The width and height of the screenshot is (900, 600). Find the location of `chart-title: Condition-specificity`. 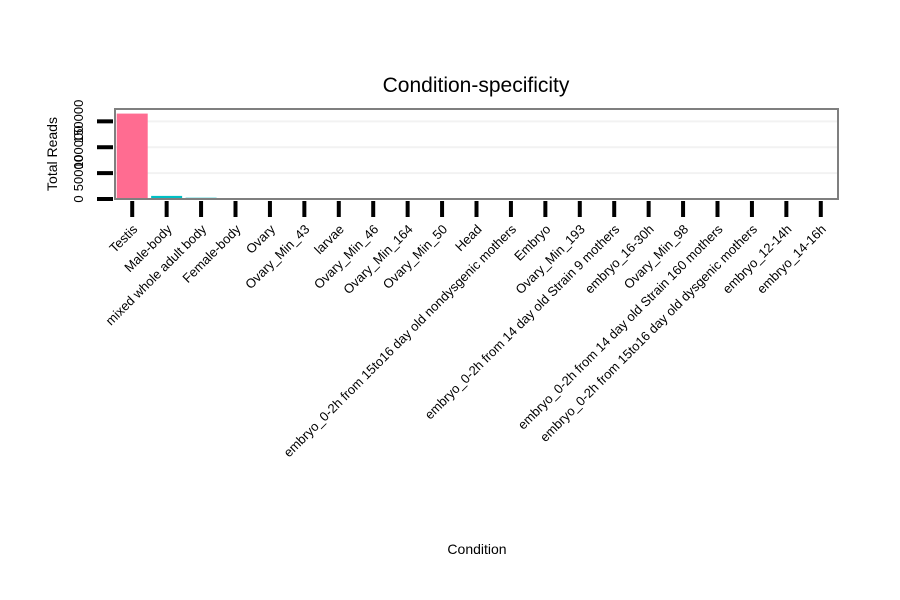

chart-title: Condition-specificity is located at coordinates (476, 85).